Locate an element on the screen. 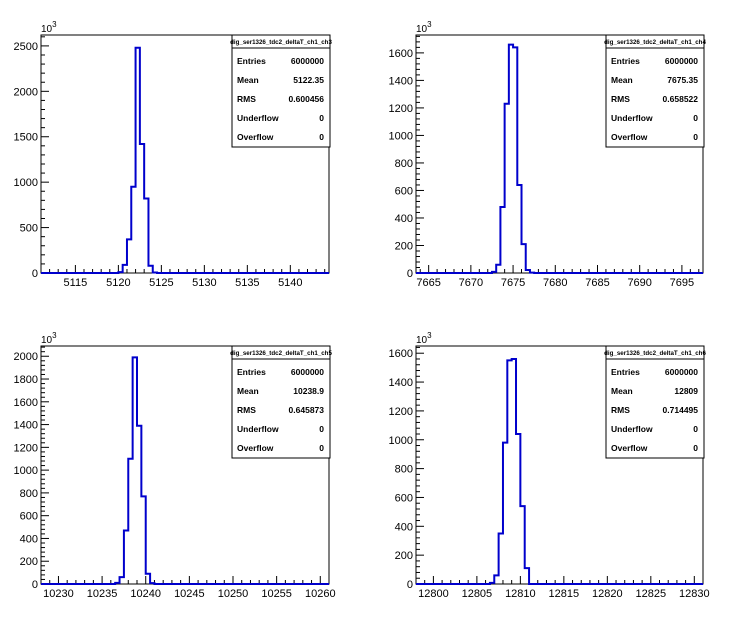  x-tick-label: 10240 is located at coordinates (145, 594).